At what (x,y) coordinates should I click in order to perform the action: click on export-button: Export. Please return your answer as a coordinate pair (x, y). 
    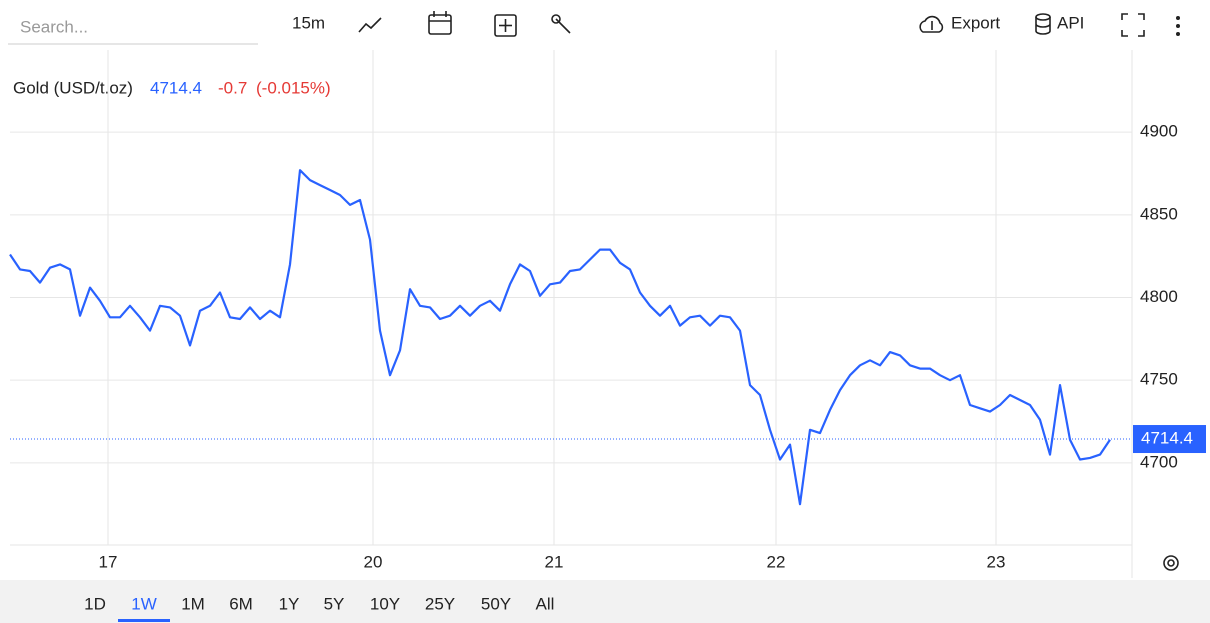
    Looking at the image, I should click on (975, 22).